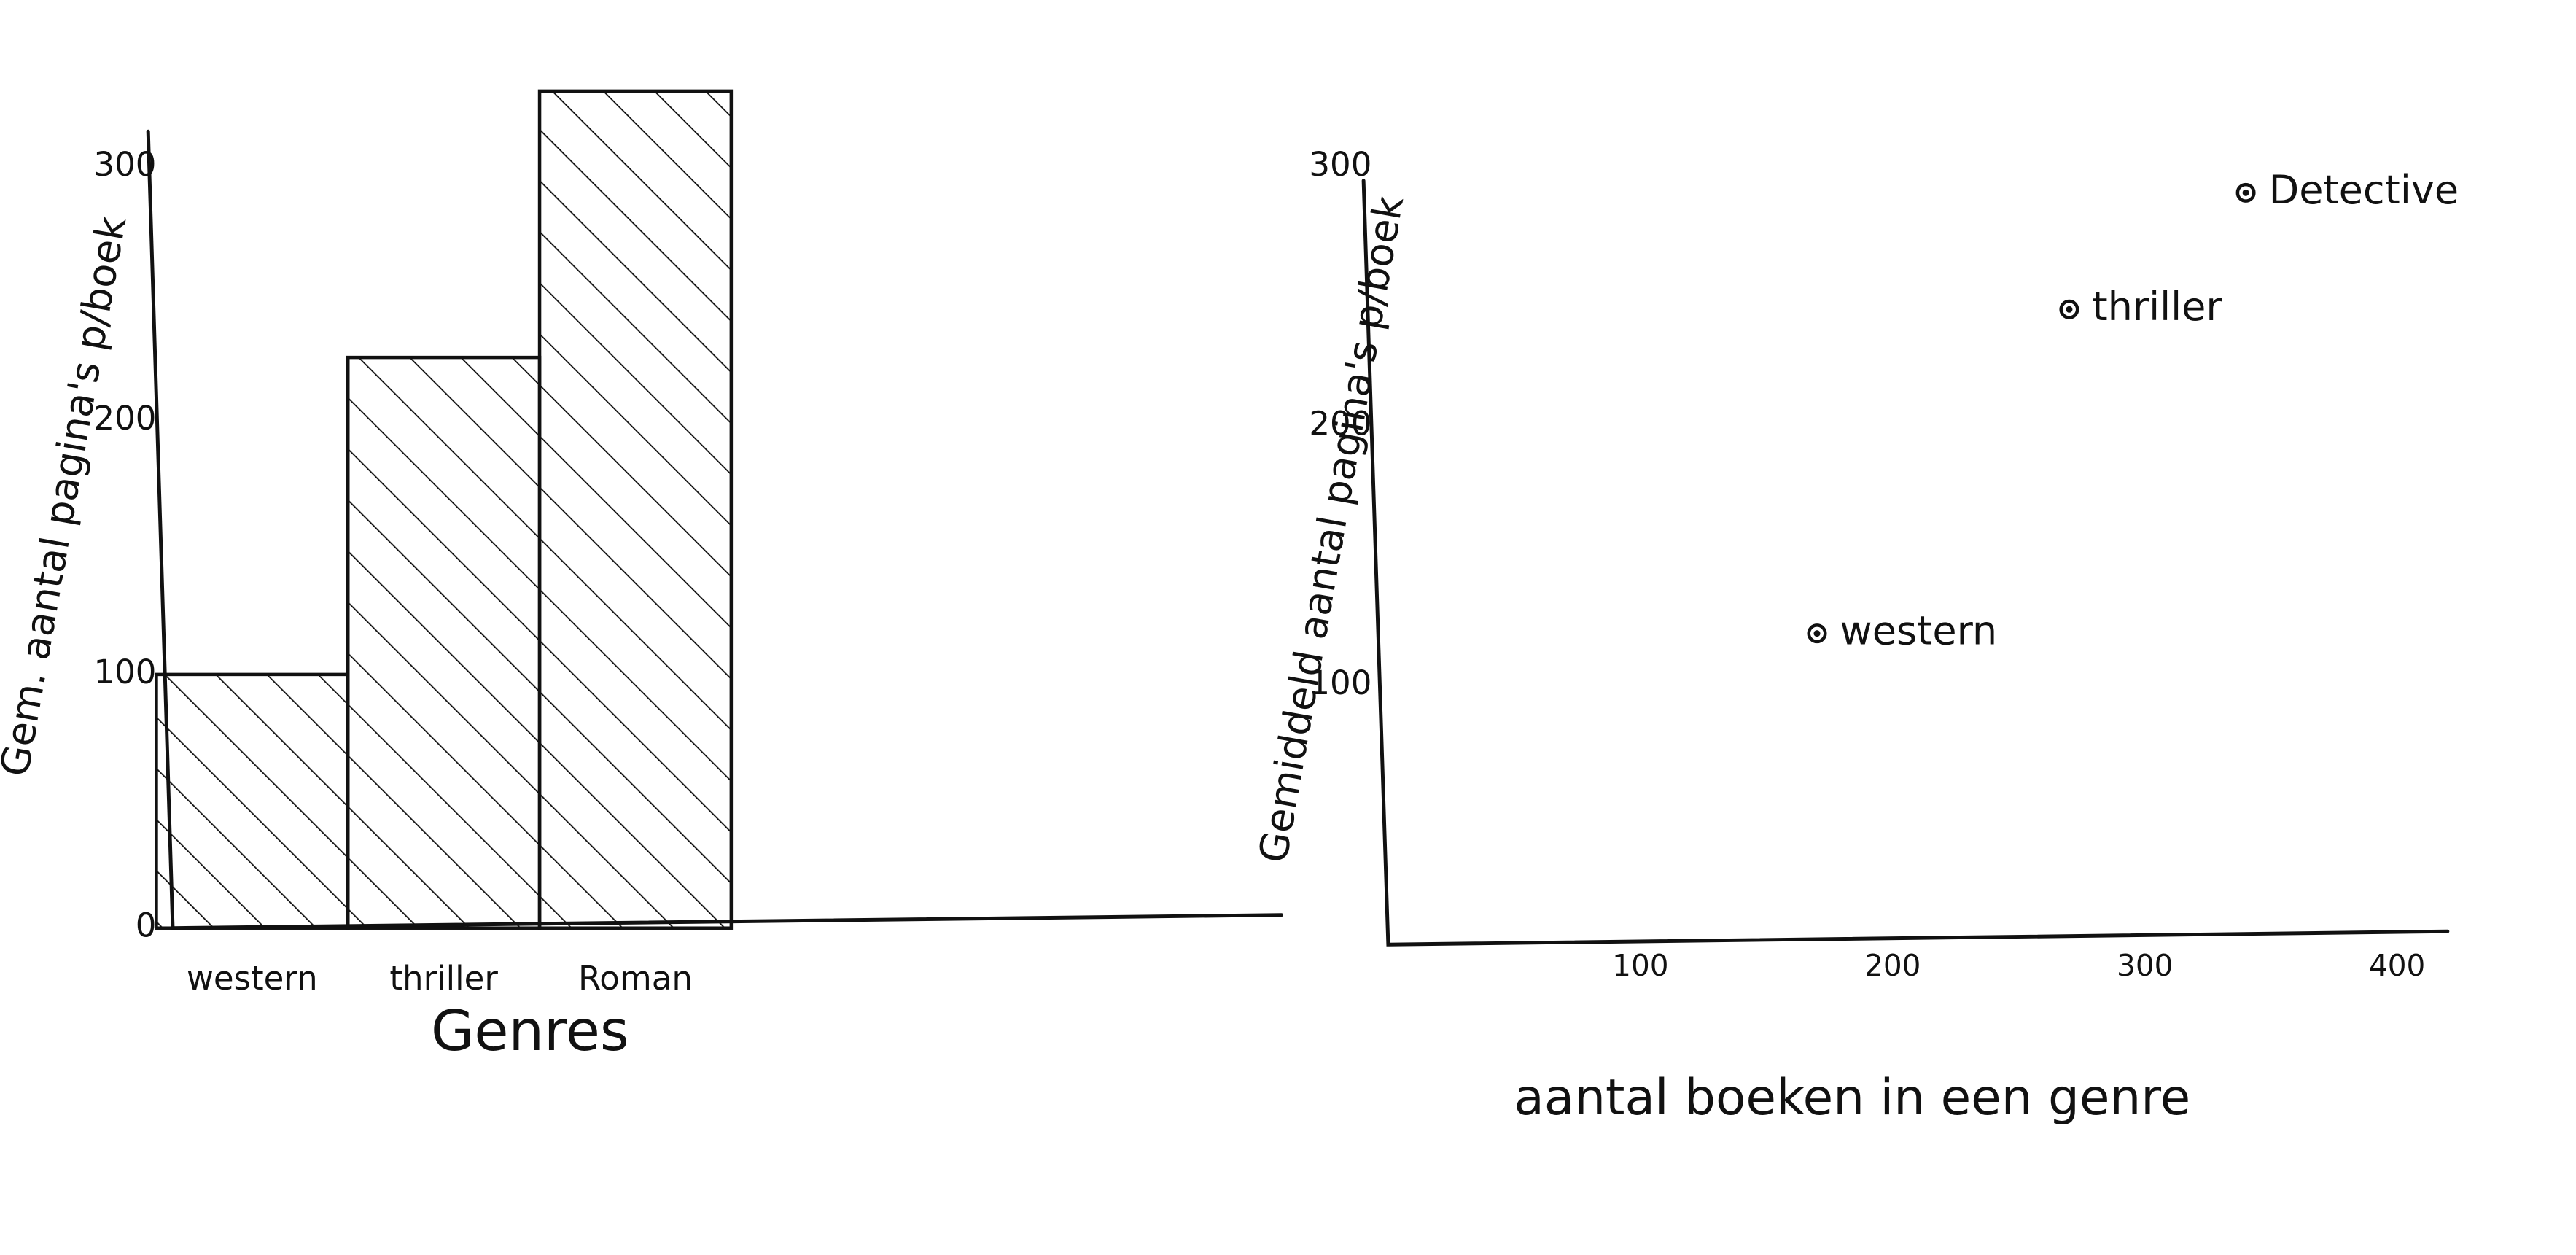  I want to click on point-label: thriller, so click(2157, 307).